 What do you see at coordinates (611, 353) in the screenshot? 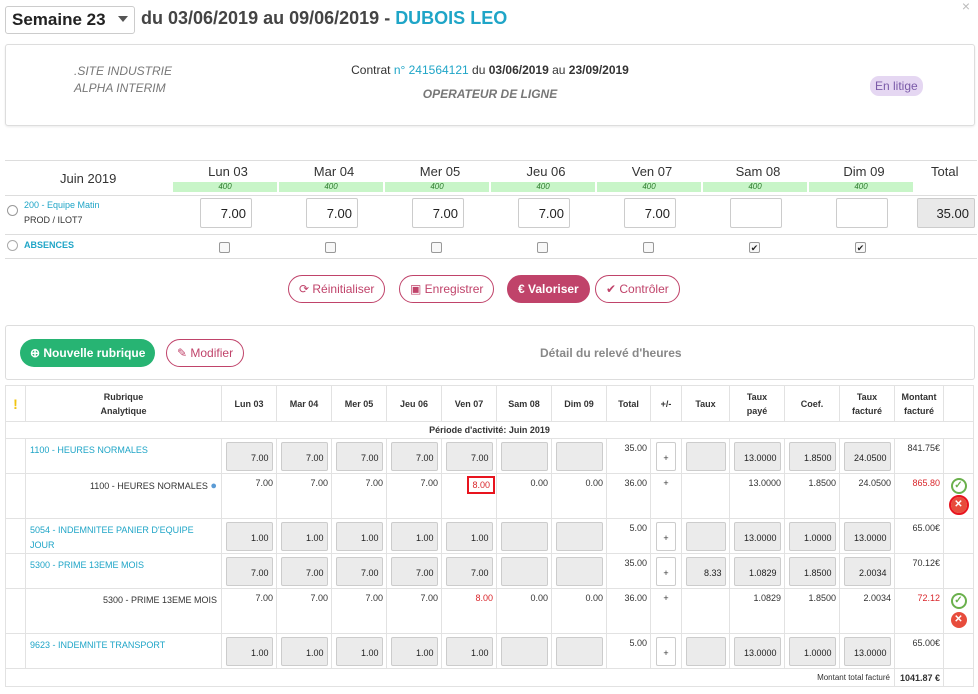
I see `detail-title: Détail du relevé d'heures` at bounding box center [611, 353].